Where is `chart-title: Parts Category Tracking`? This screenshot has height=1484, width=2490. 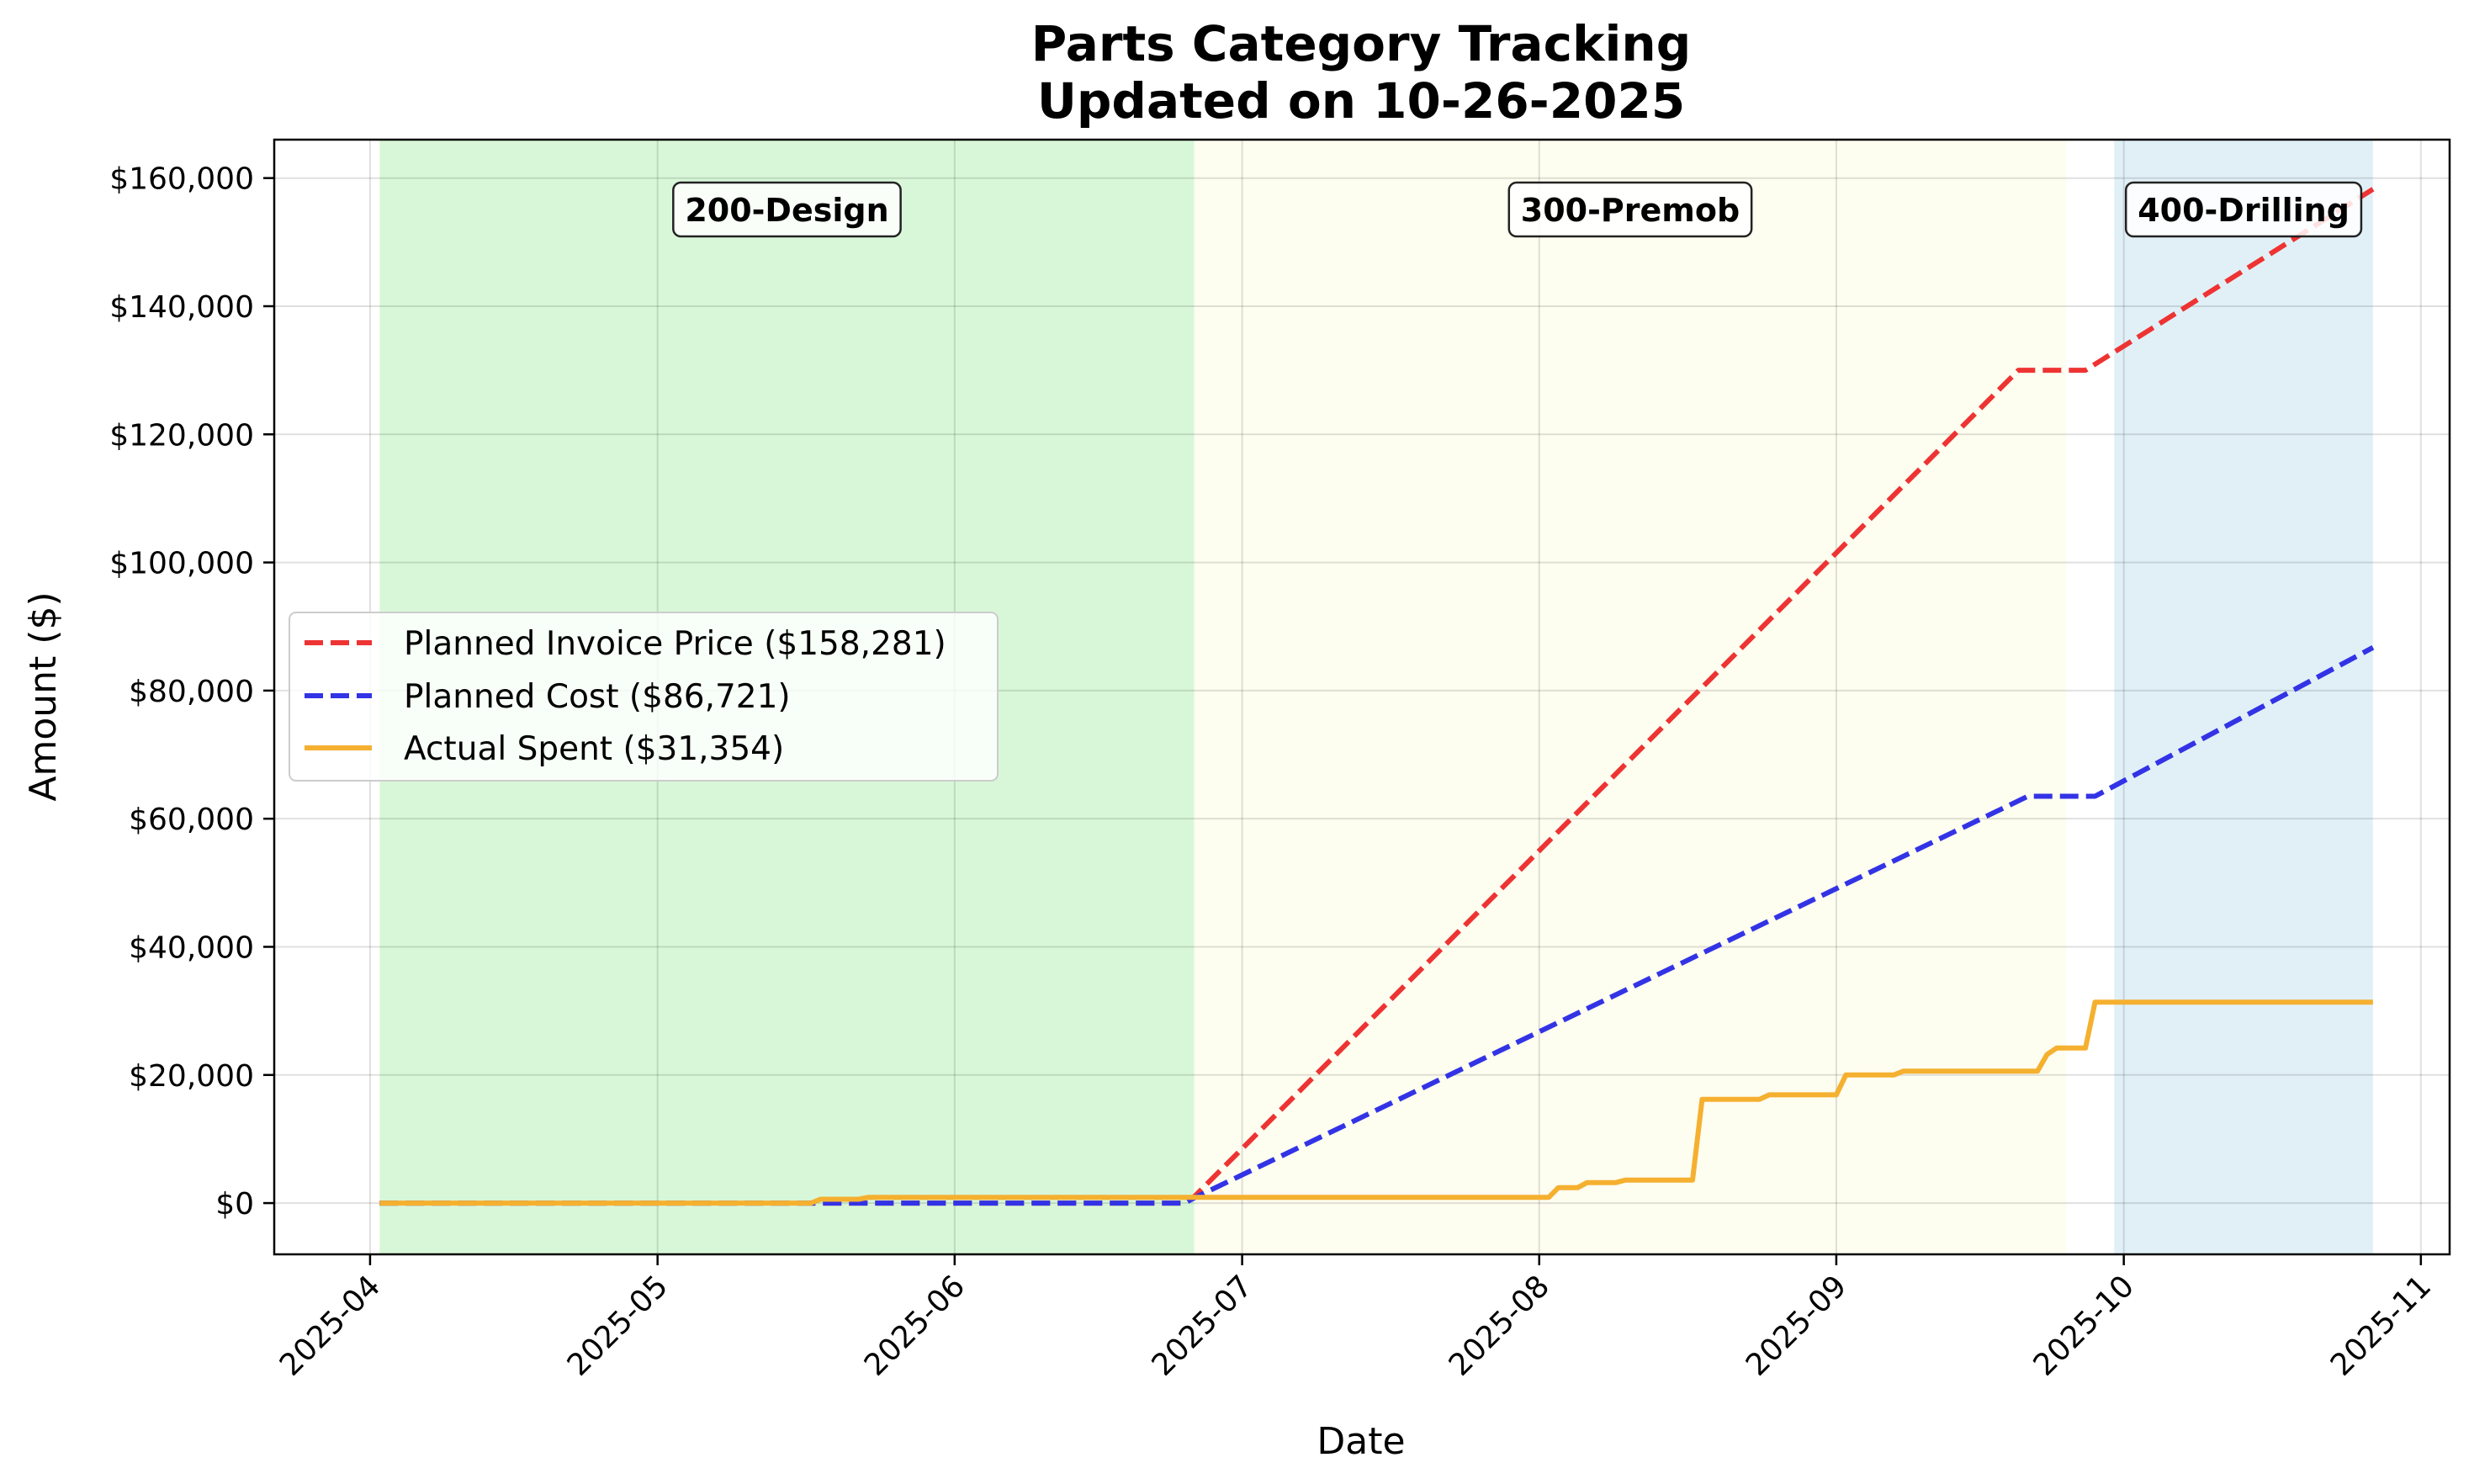 chart-title: Parts Category Tracking is located at coordinates (1361, 43).